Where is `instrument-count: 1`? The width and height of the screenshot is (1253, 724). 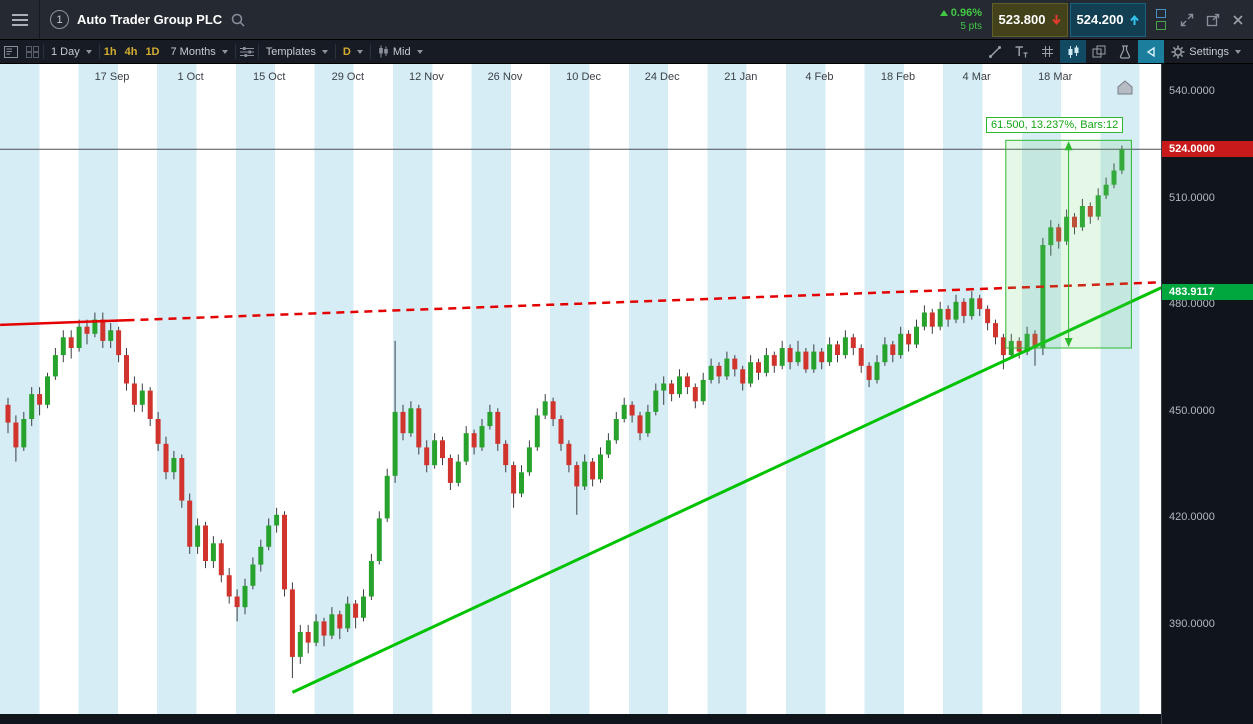 instrument-count: 1 is located at coordinates (59, 19).